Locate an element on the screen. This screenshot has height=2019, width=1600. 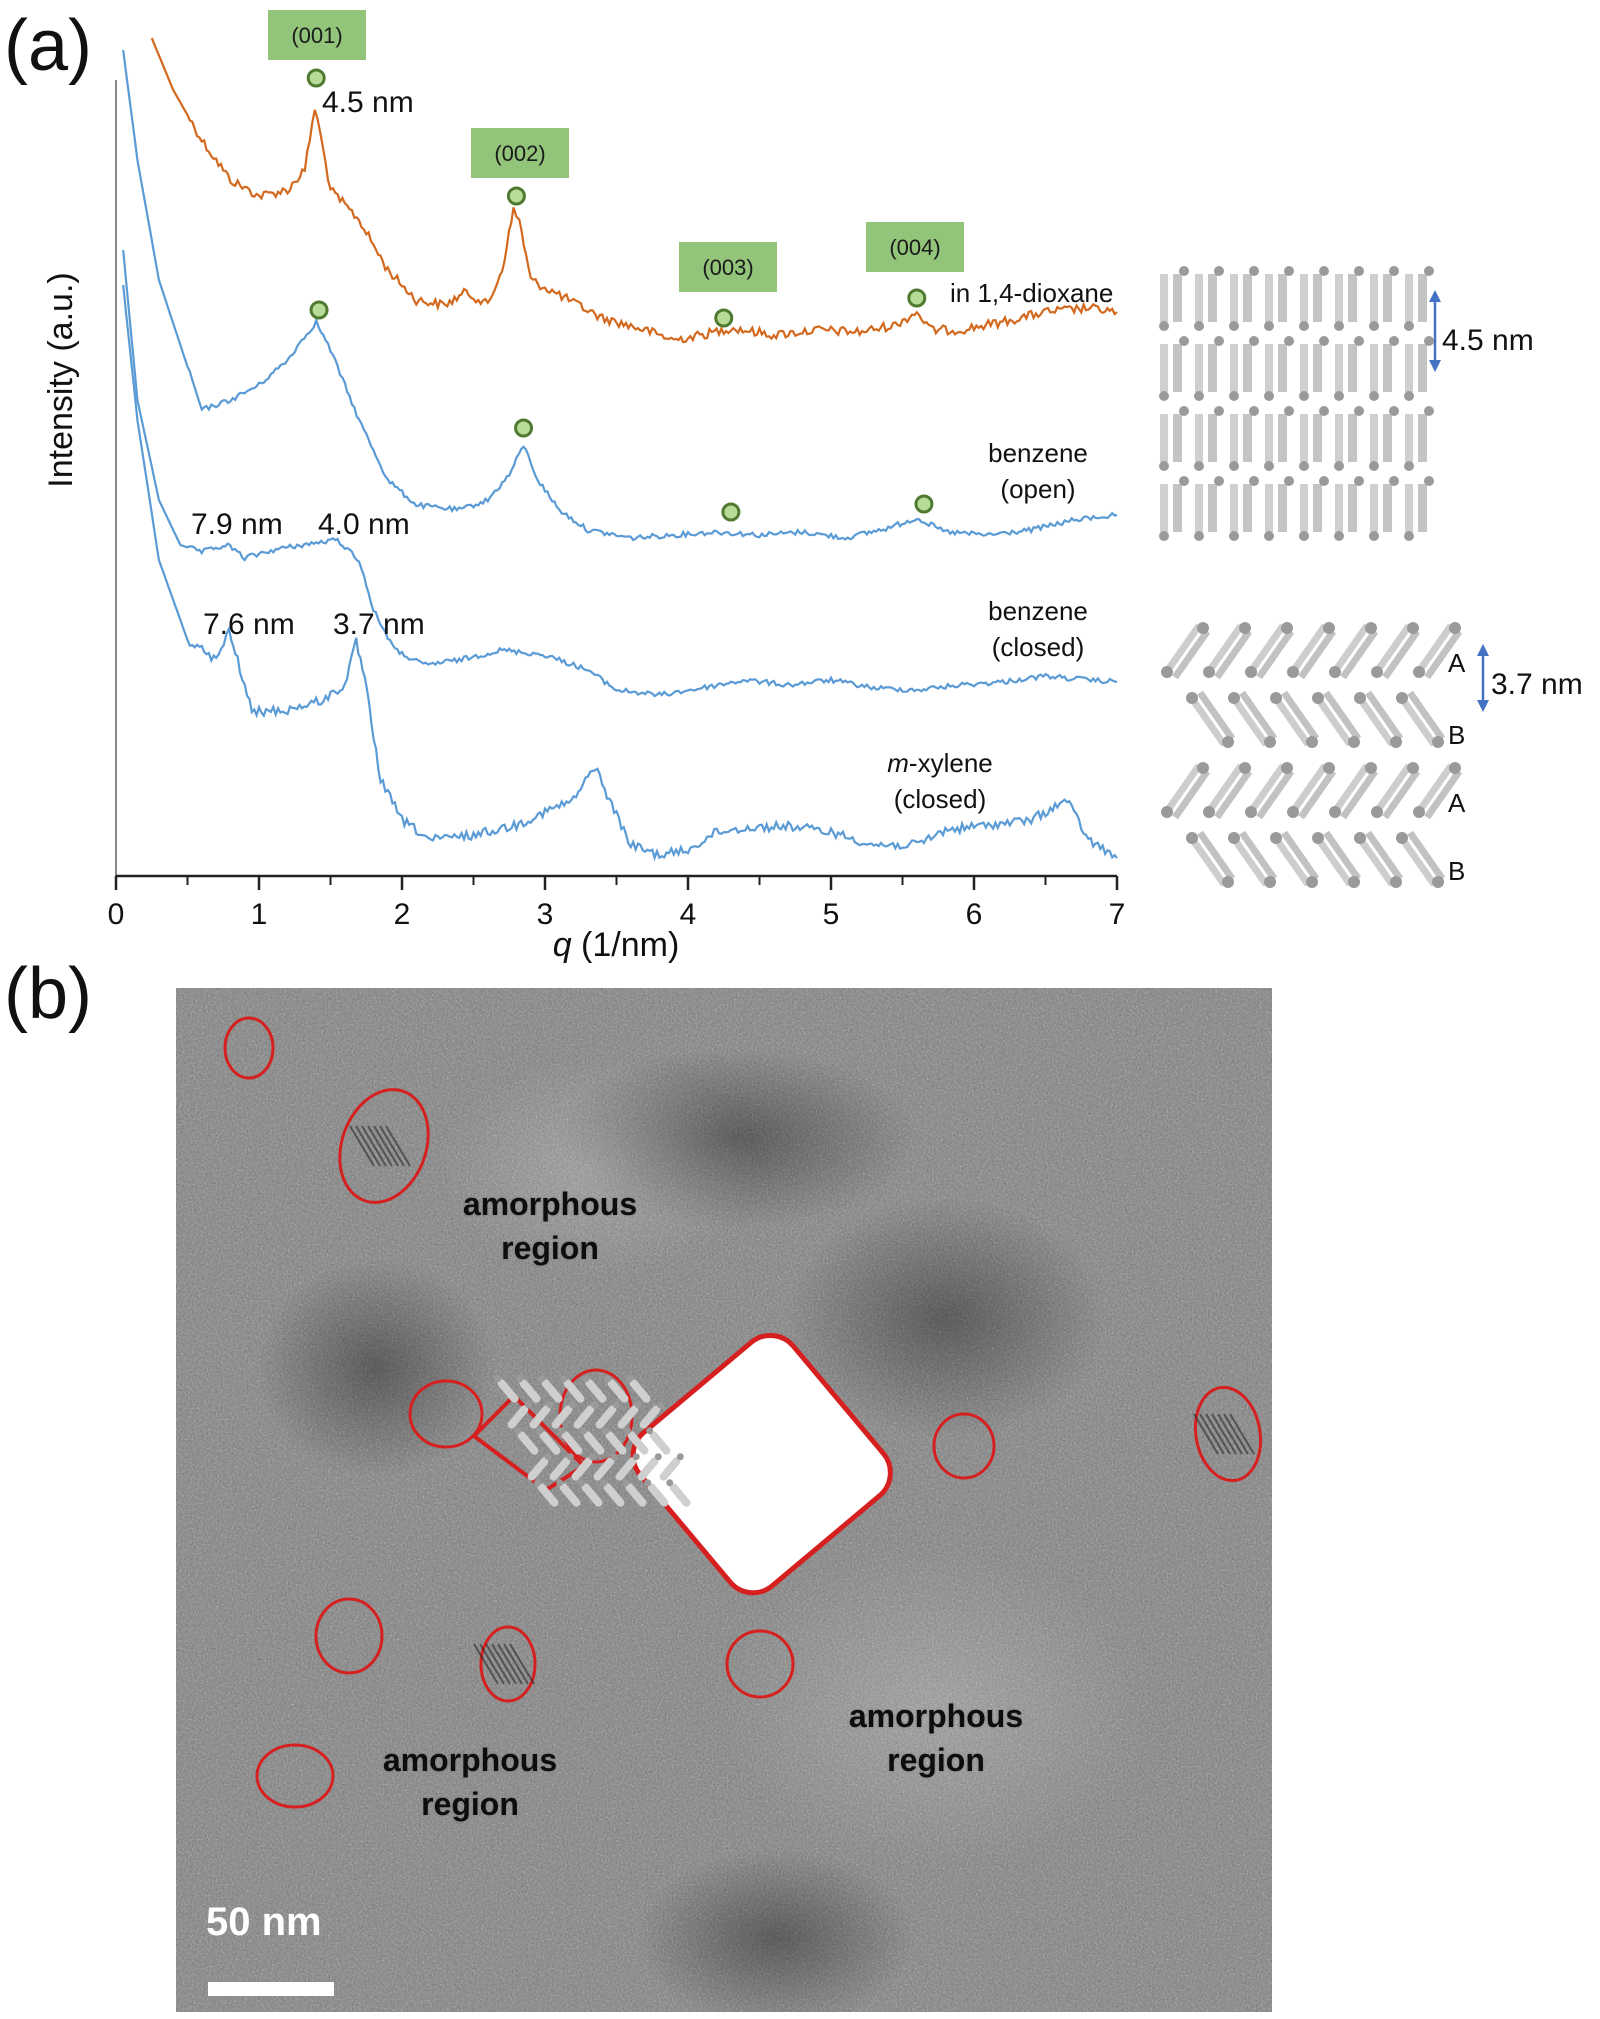
x-ticks: 0 1 2 3 4 5 6 7 is located at coordinates (617, 903).